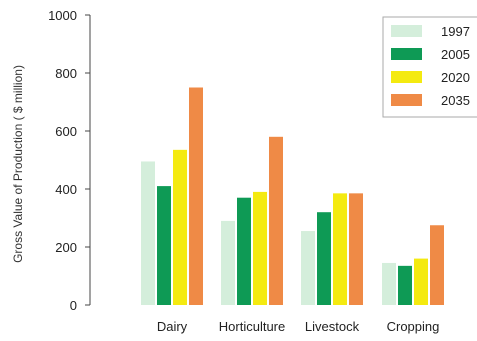 The width and height of the screenshot is (477, 341). Describe the element at coordinates (406, 100) in the screenshot. I see `legend-swatch-2035` at that location.